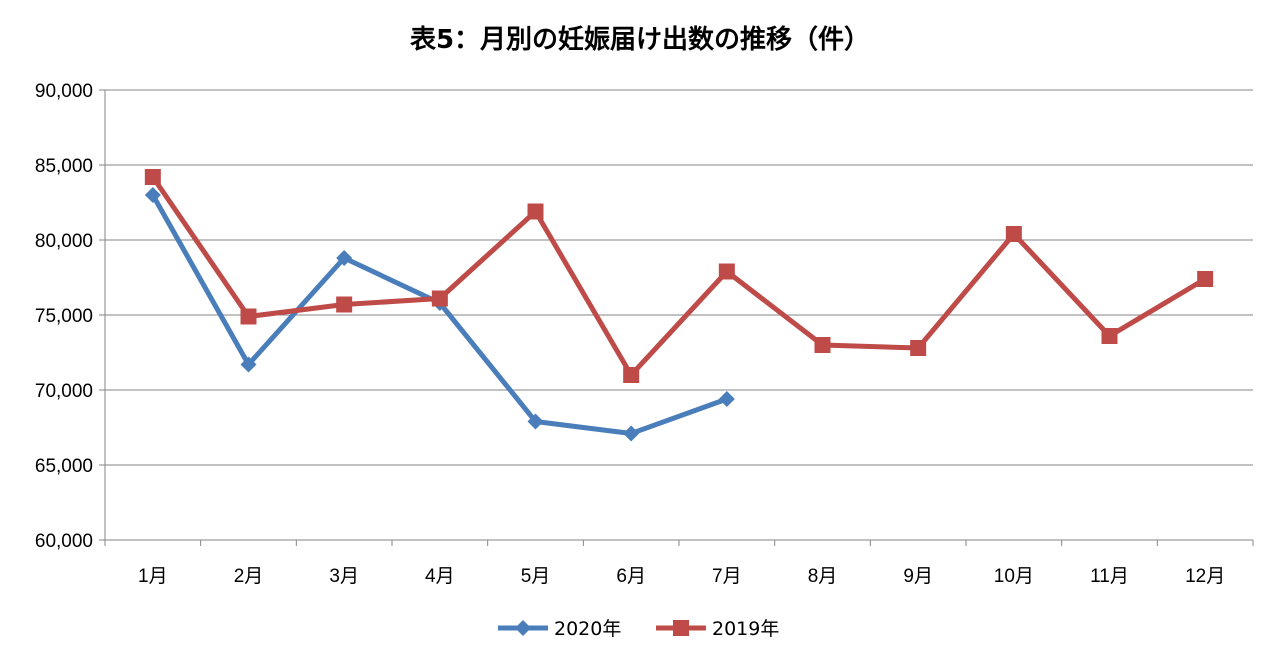 The height and width of the screenshot is (663, 1280). Describe the element at coordinates (918, 576) in the screenshot. I see `x-tick-label: 9月` at that location.